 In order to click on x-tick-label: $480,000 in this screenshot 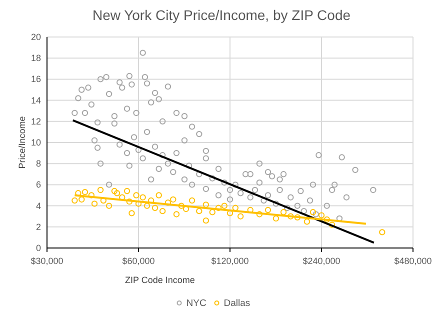, I will do `click(413, 261)`.